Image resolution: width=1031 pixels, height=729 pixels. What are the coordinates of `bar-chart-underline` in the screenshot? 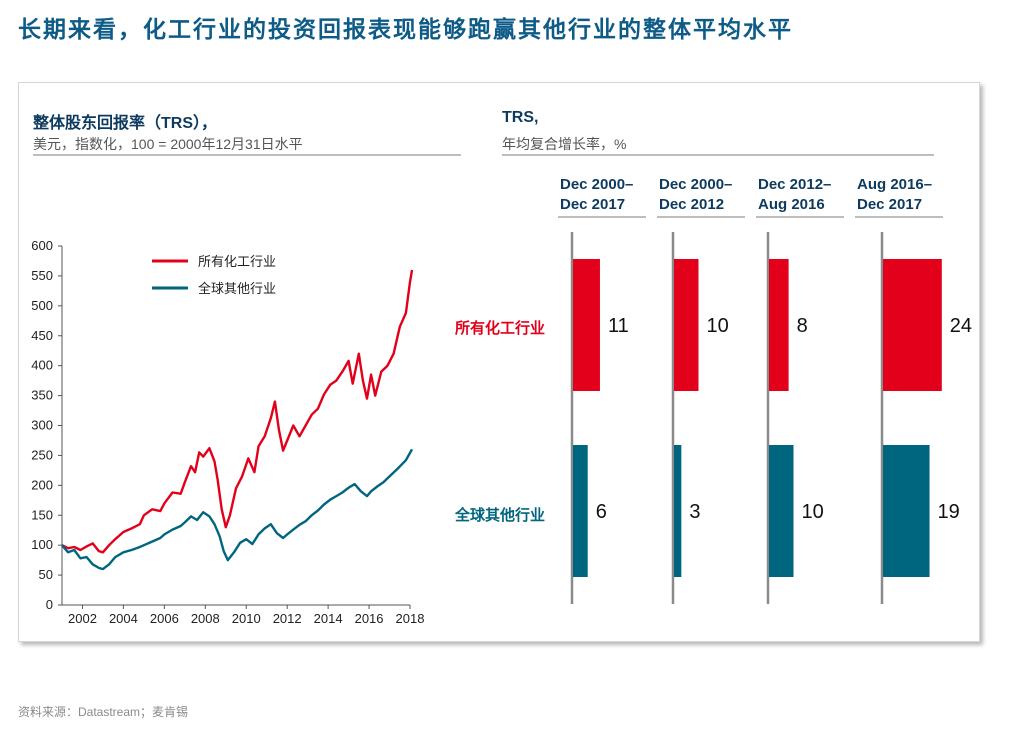 It's located at (718, 155).